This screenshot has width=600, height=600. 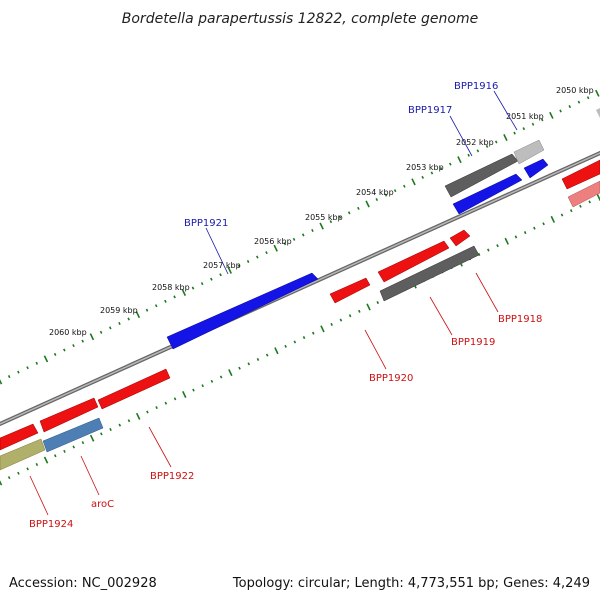 What do you see at coordinates (102, 504) in the screenshot?
I see `gene-label-aroc: aroC` at bounding box center [102, 504].